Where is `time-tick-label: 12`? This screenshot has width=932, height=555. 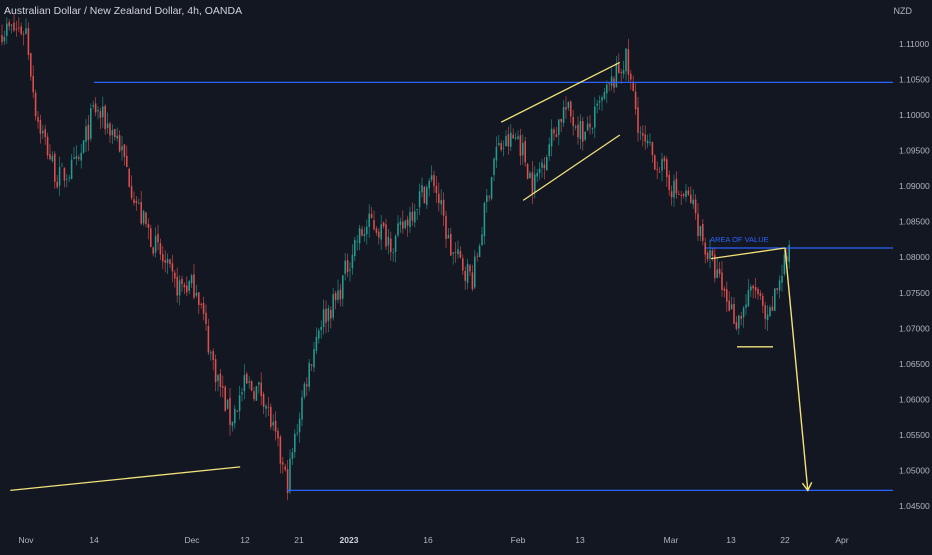 time-tick-label: 12 is located at coordinates (245, 540).